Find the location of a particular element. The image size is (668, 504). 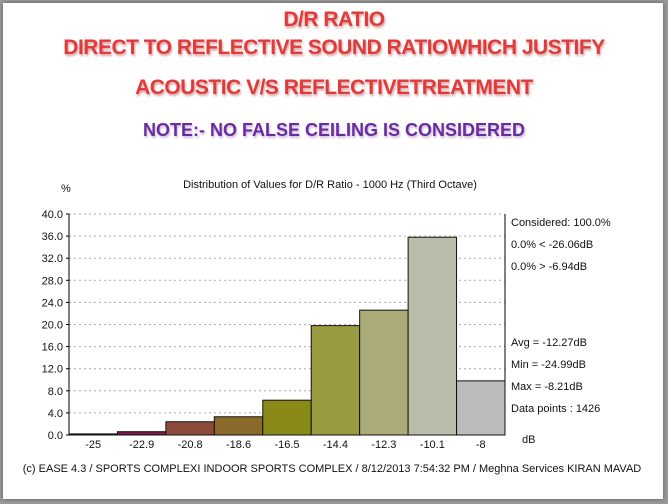

y-tick-label: 28.0 is located at coordinates (52, 281).